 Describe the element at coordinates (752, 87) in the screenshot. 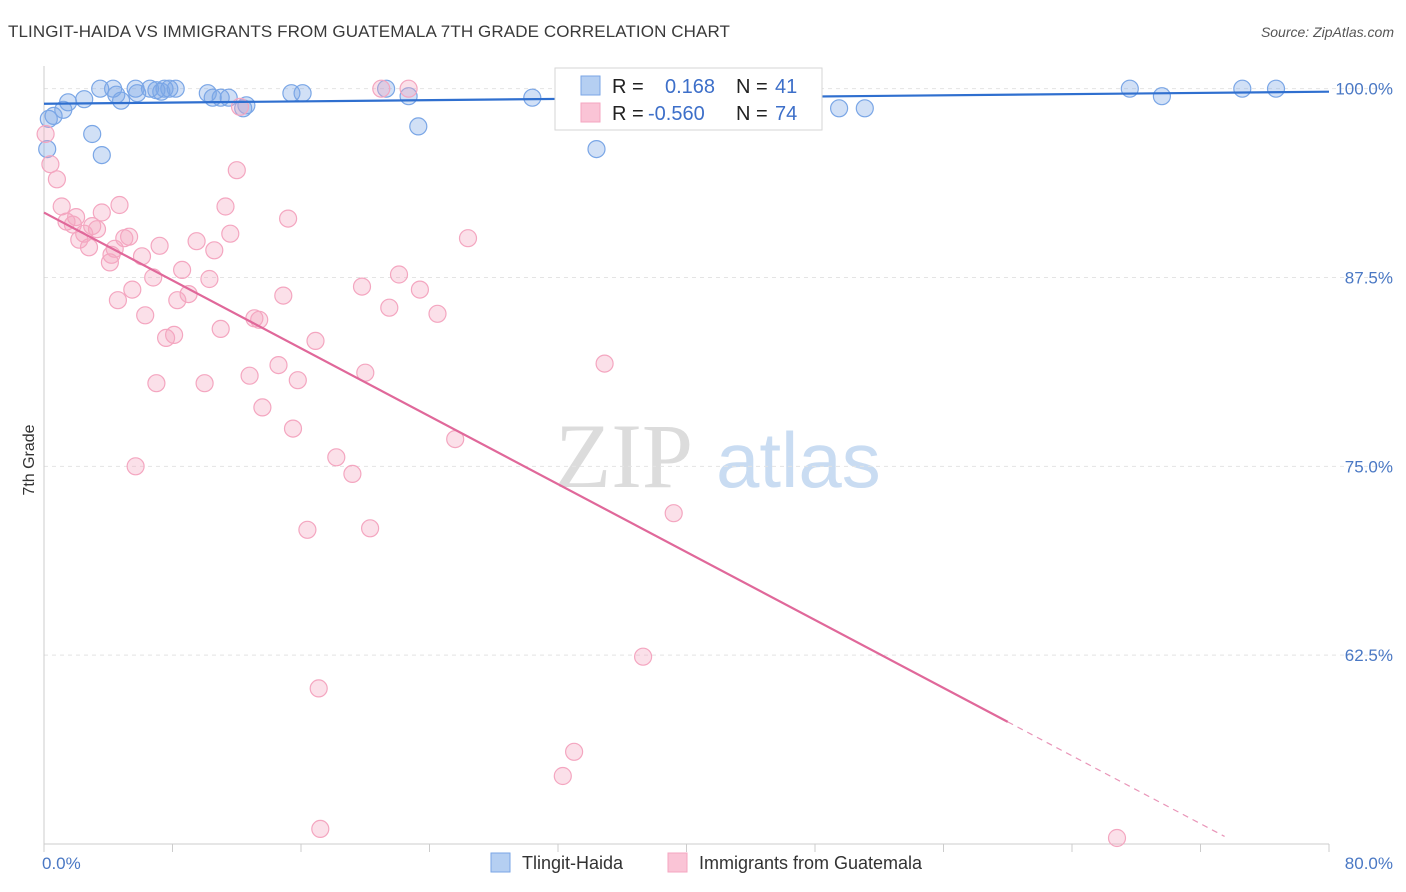

I see `stats-n-label-0: N =` at that location.